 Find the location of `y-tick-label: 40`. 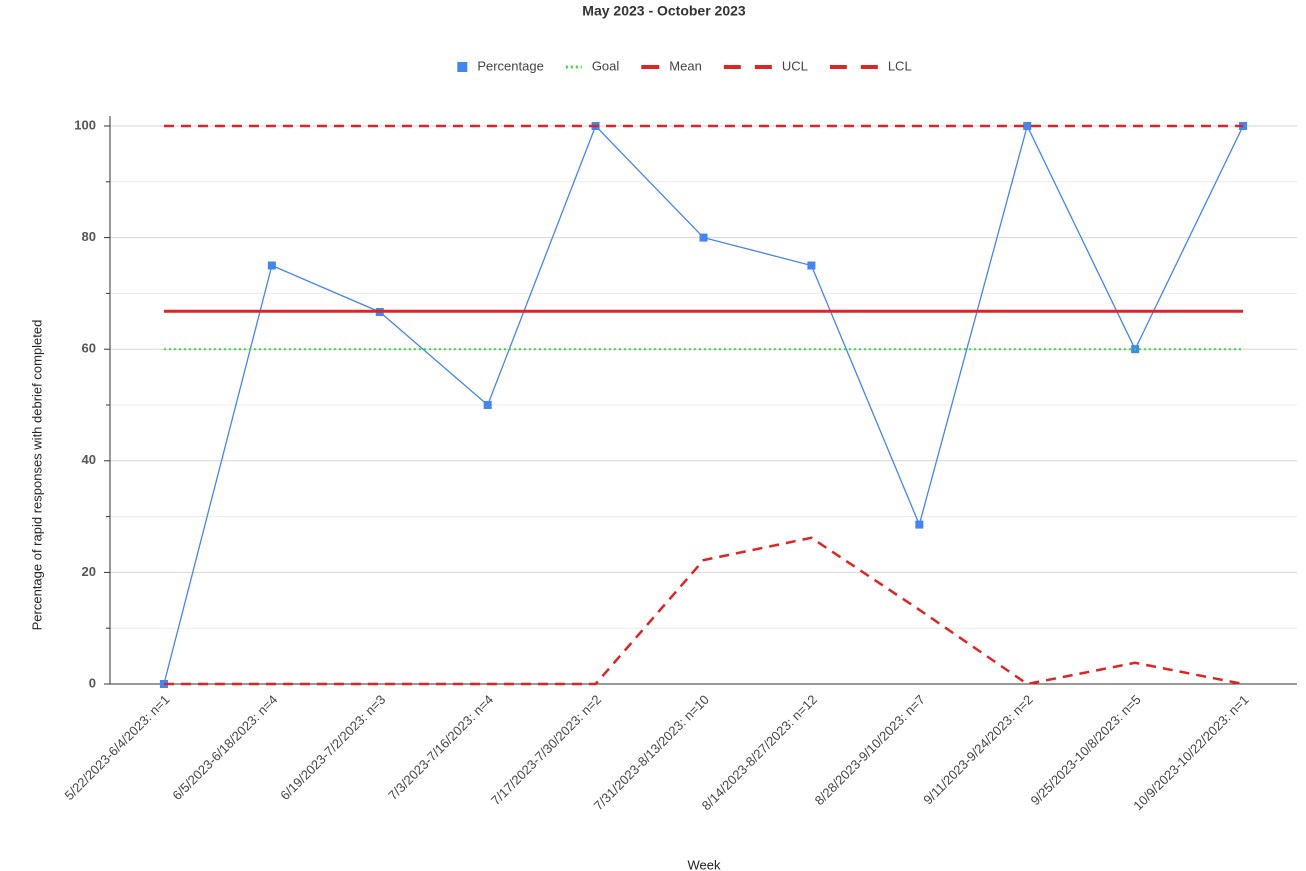

y-tick-label: 40 is located at coordinates (89, 459).